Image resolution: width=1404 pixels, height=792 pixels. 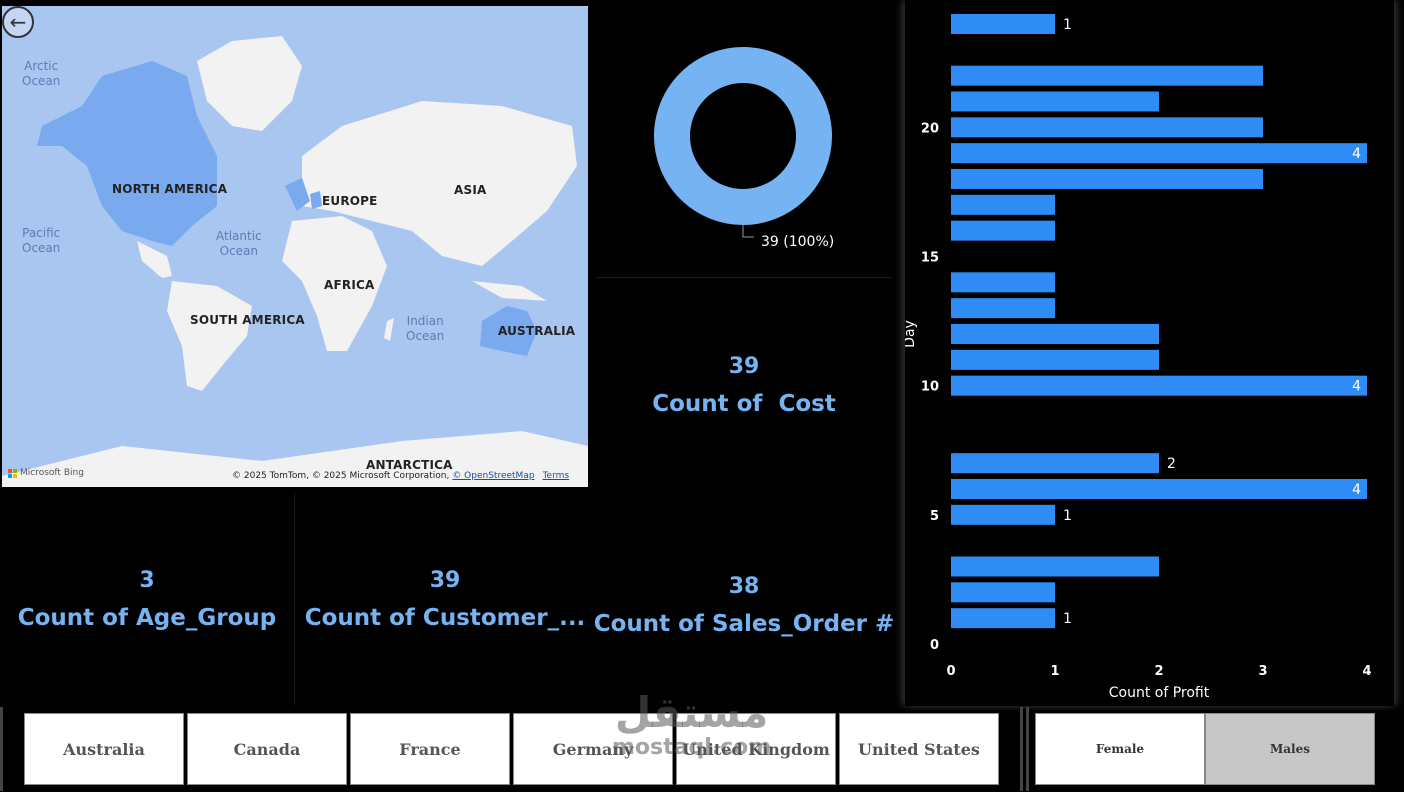 I want to click on y-tick-label: 15, so click(x=930, y=258).